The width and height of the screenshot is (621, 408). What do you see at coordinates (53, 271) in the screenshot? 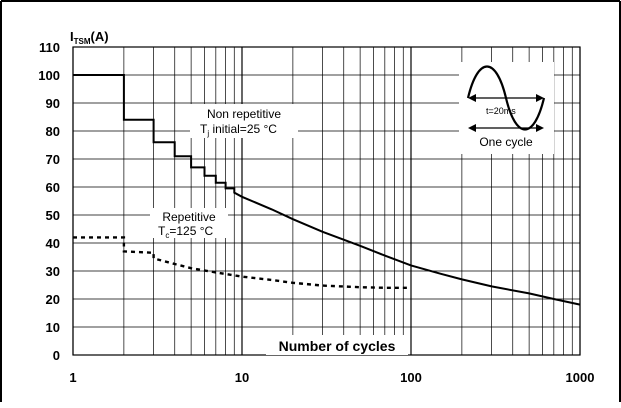
I see `y-tick-label: 30` at bounding box center [53, 271].